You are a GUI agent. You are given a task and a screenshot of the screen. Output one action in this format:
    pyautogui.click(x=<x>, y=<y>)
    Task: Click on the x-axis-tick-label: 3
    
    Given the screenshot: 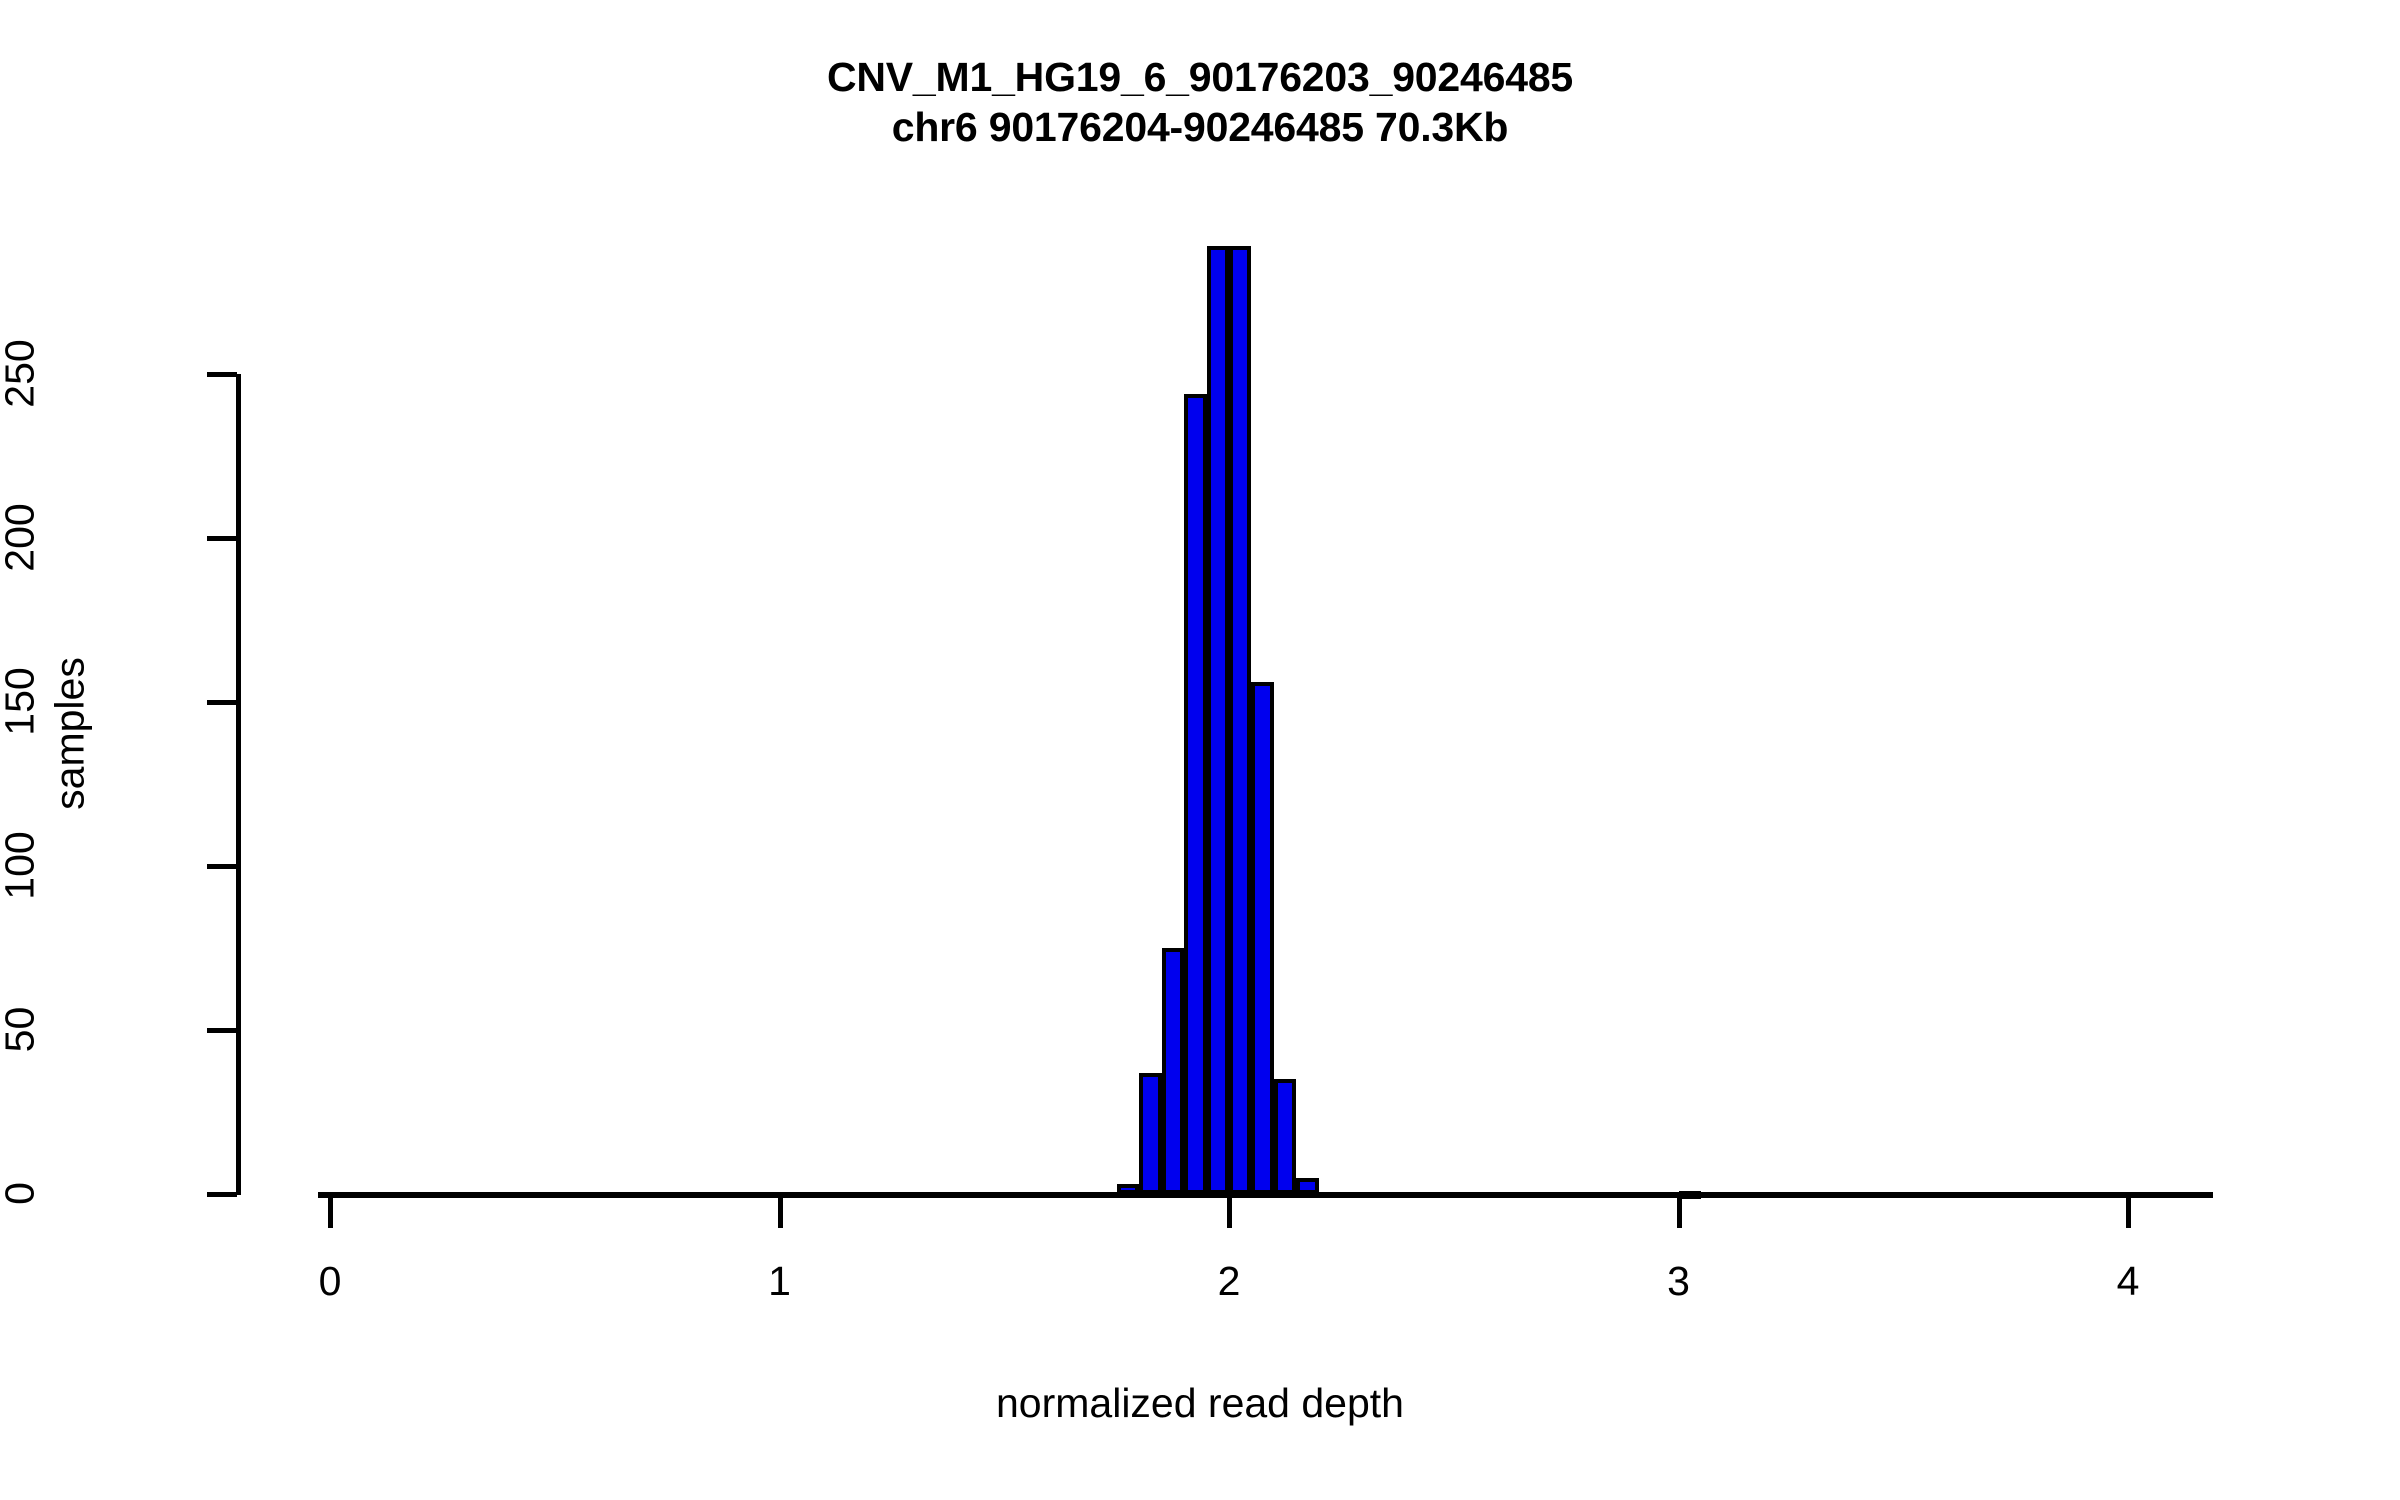 What is the action you would take?
    pyautogui.click(x=1678, y=1281)
    